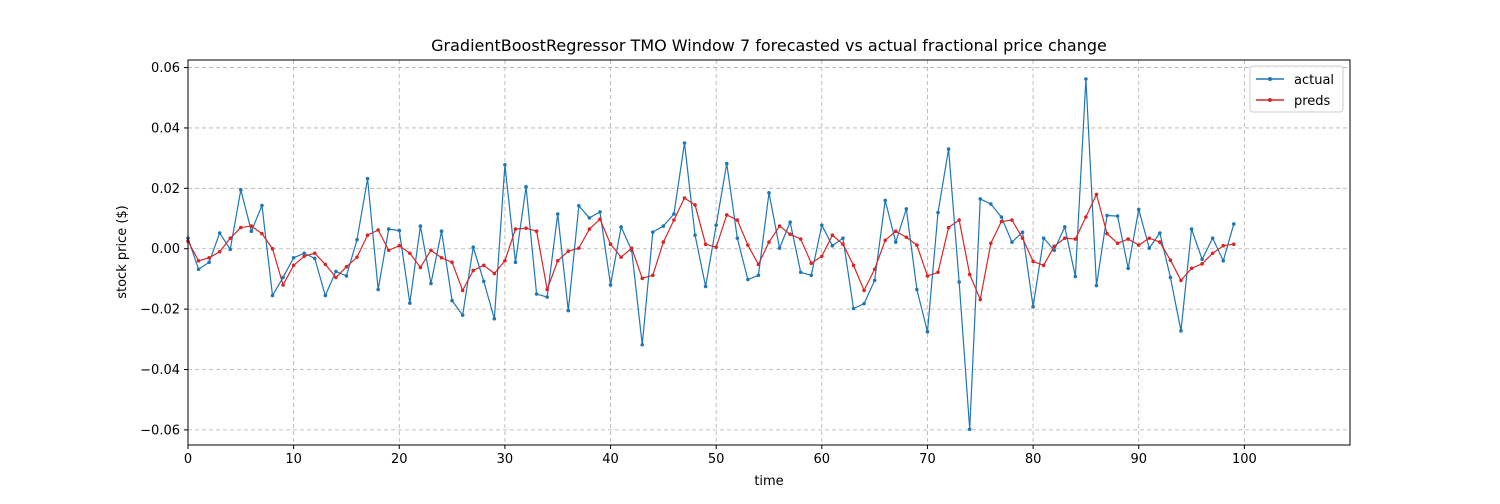  Describe the element at coordinates (1314, 80) in the screenshot. I see `legend-actual-label: actual` at that location.